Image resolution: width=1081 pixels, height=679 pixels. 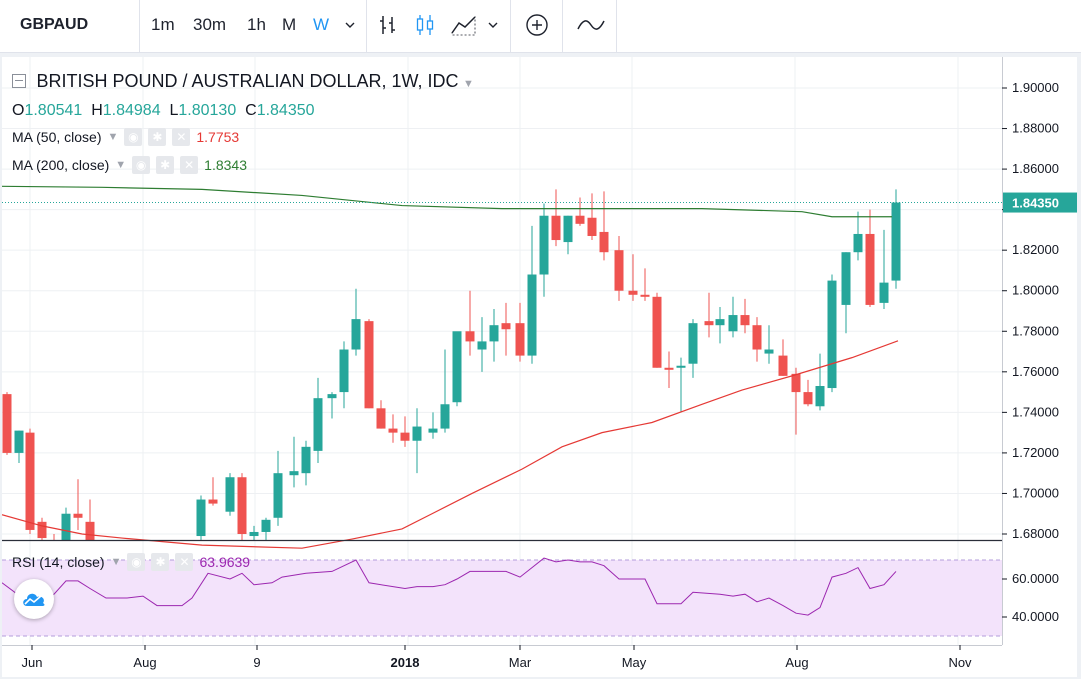 What do you see at coordinates (19, 81) in the screenshot?
I see `legend-toggle-icon` at bounding box center [19, 81].